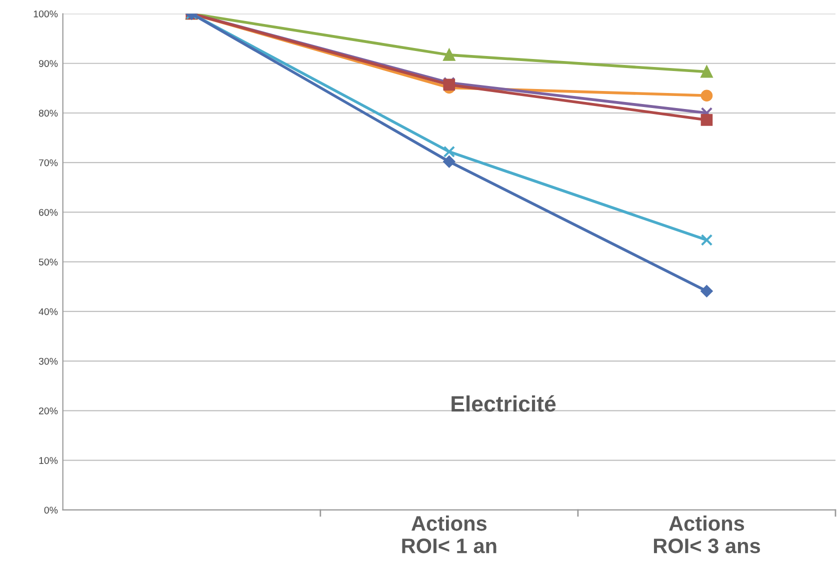 This screenshot has width=838, height=573. Describe the element at coordinates (48, 361) in the screenshot. I see `y-tick-label: 30%` at that location.